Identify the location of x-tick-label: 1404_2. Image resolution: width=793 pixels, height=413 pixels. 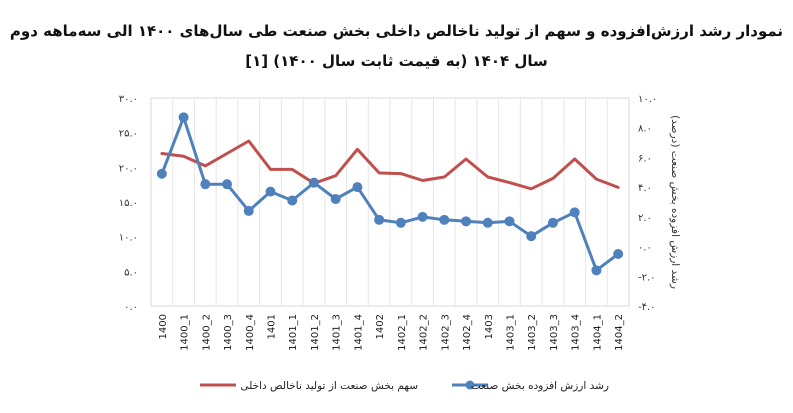
(619, 332).